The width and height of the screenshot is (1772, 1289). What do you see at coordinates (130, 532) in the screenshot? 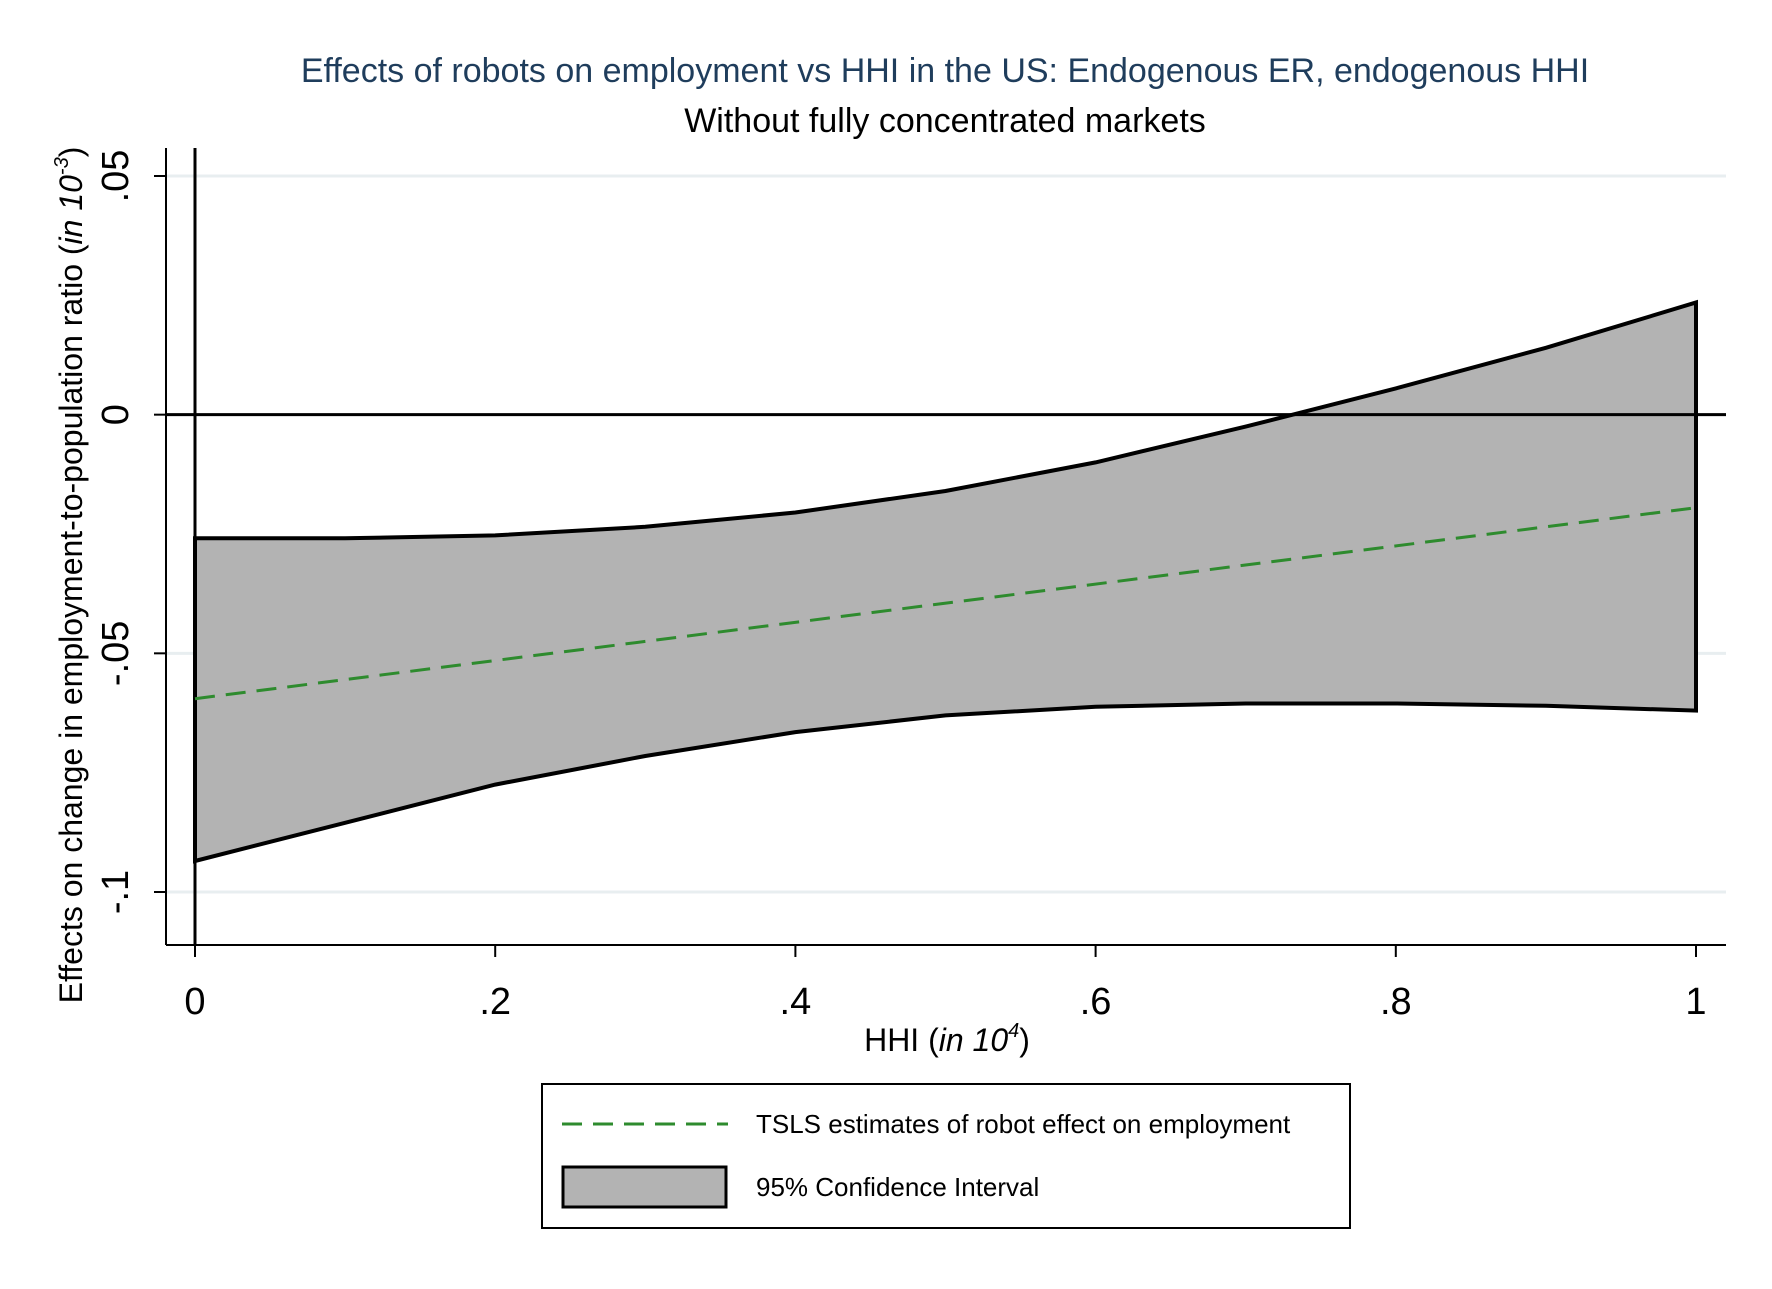
I see `y-axis-ticks: -.1 -.05 0 .05` at bounding box center [130, 532].